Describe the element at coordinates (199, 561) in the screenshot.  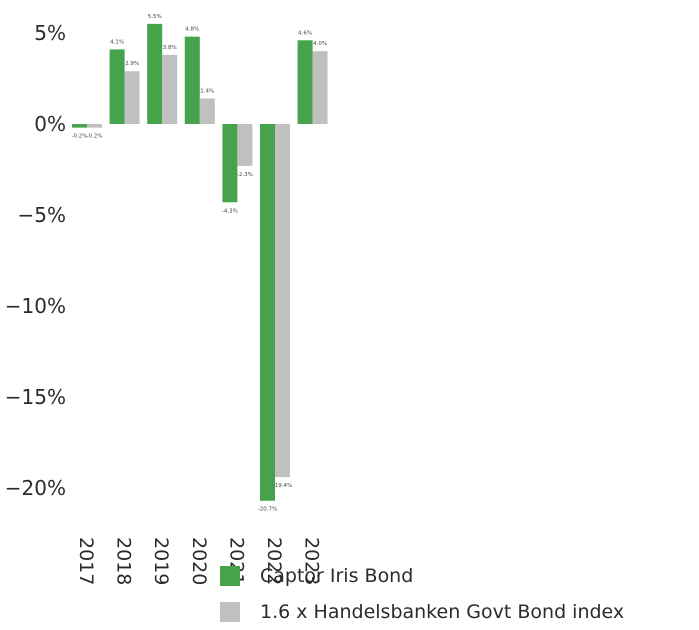
I see `x-tick-label: 2020` at that location.